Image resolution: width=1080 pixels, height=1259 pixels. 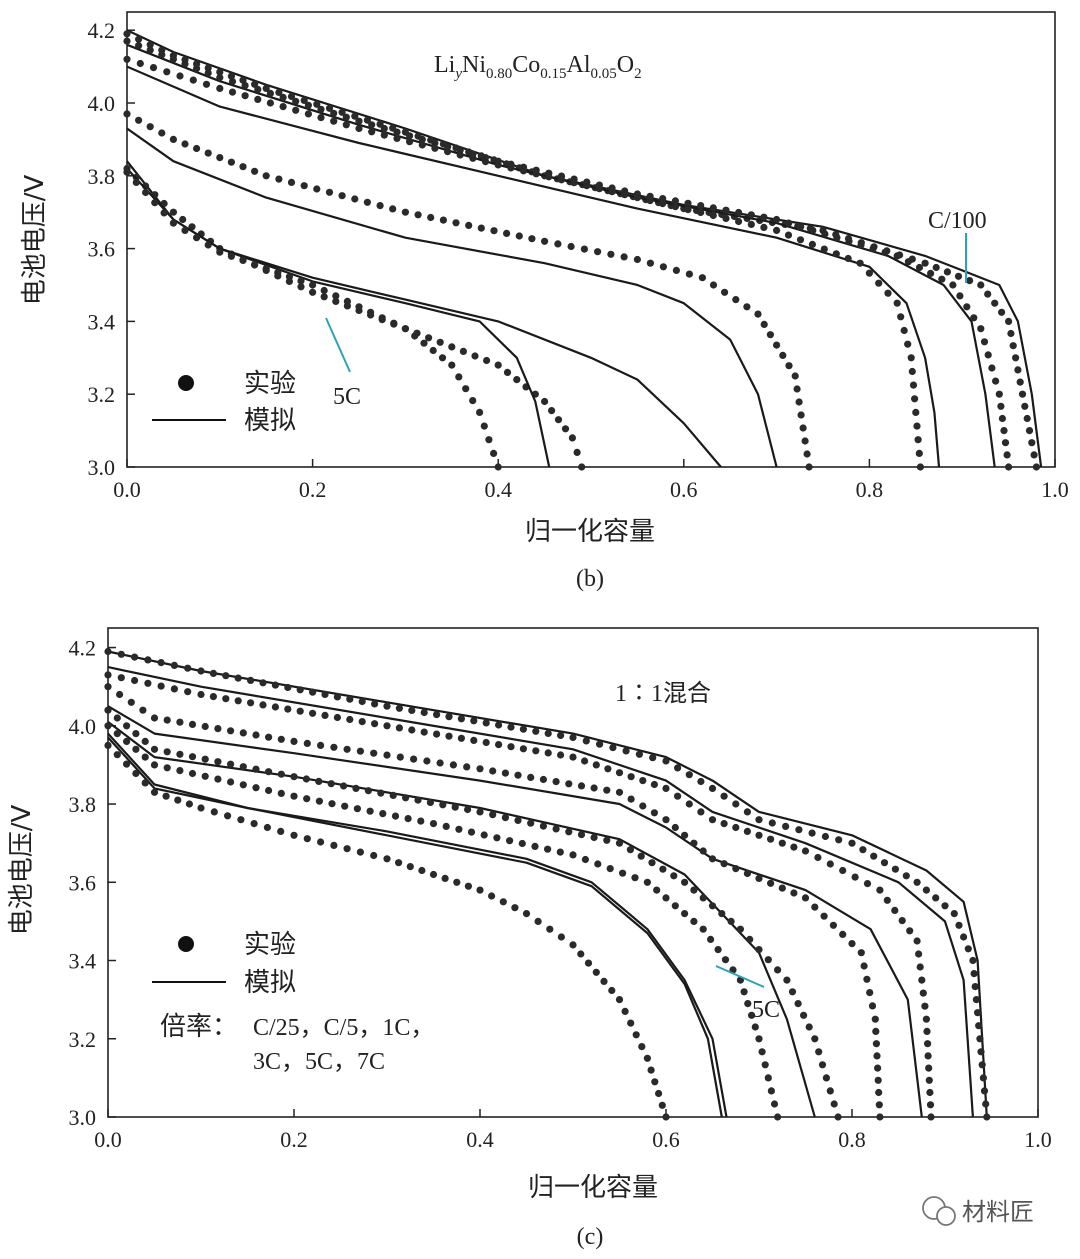 What do you see at coordinates (102, 321) in the screenshot?
I see `panel-b-y-tick-label: 3.4` at bounding box center [102, 321].